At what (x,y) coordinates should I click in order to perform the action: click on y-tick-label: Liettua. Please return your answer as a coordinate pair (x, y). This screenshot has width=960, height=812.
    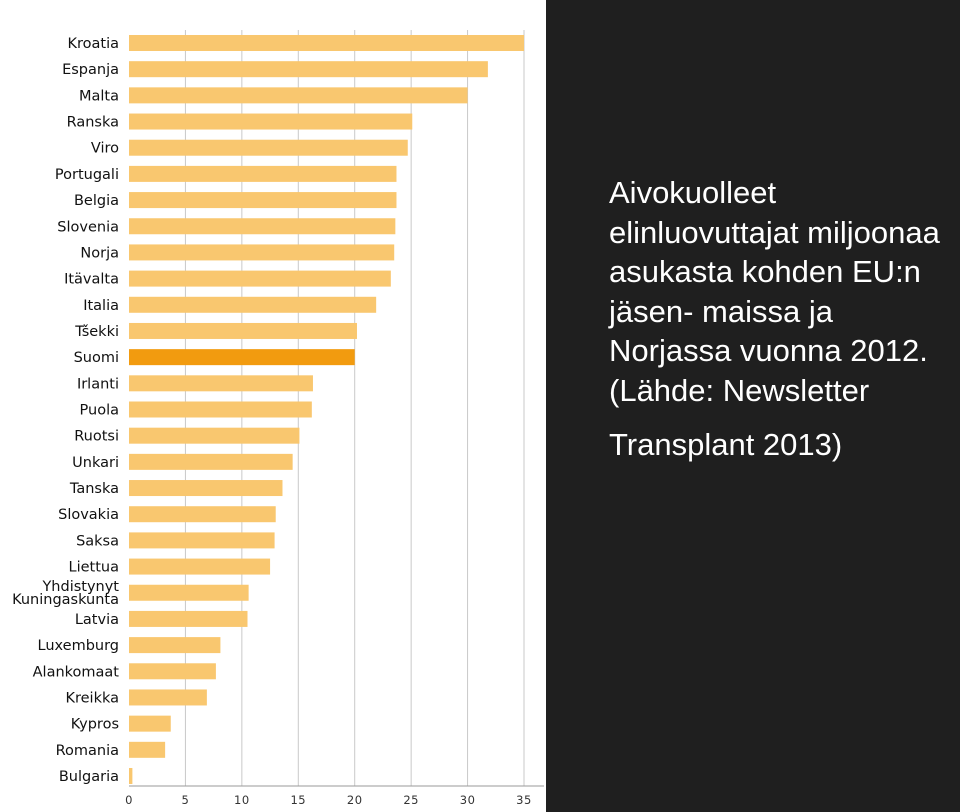
    Looking at the image, I should click on (94, 568).